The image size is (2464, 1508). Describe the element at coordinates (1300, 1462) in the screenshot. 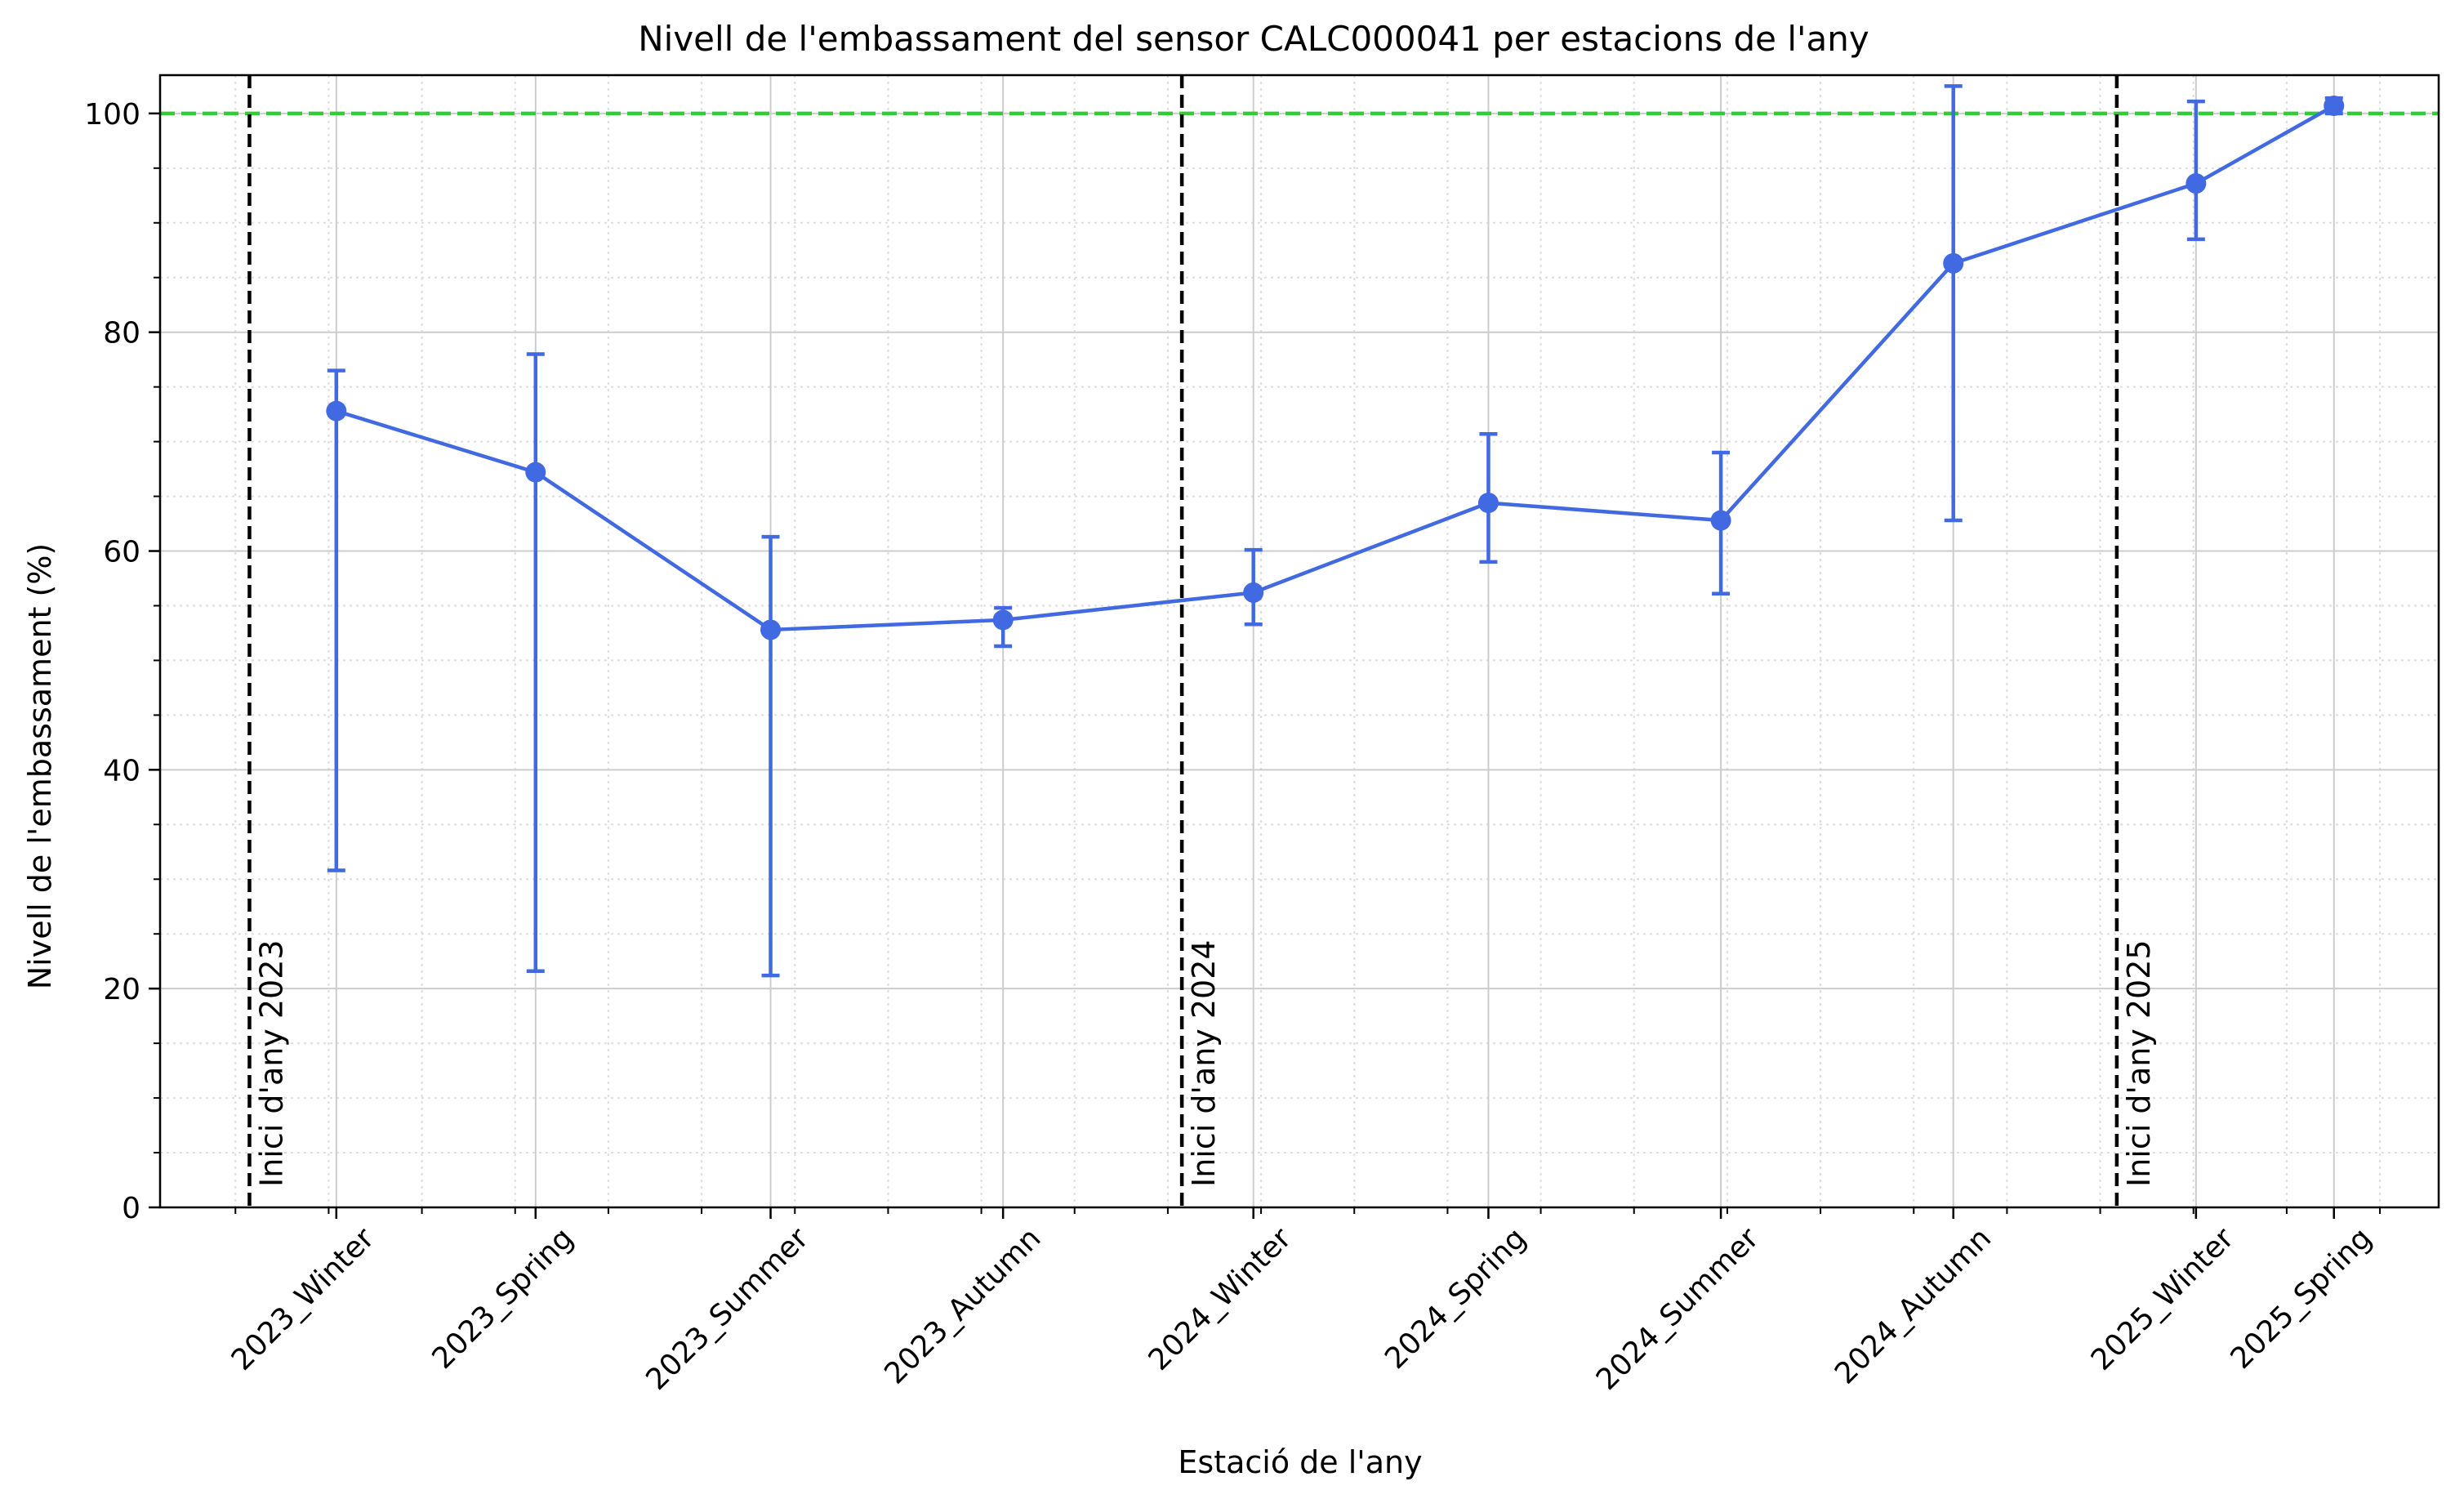

I see `x-axis-label: Estació de l'any` at that location.